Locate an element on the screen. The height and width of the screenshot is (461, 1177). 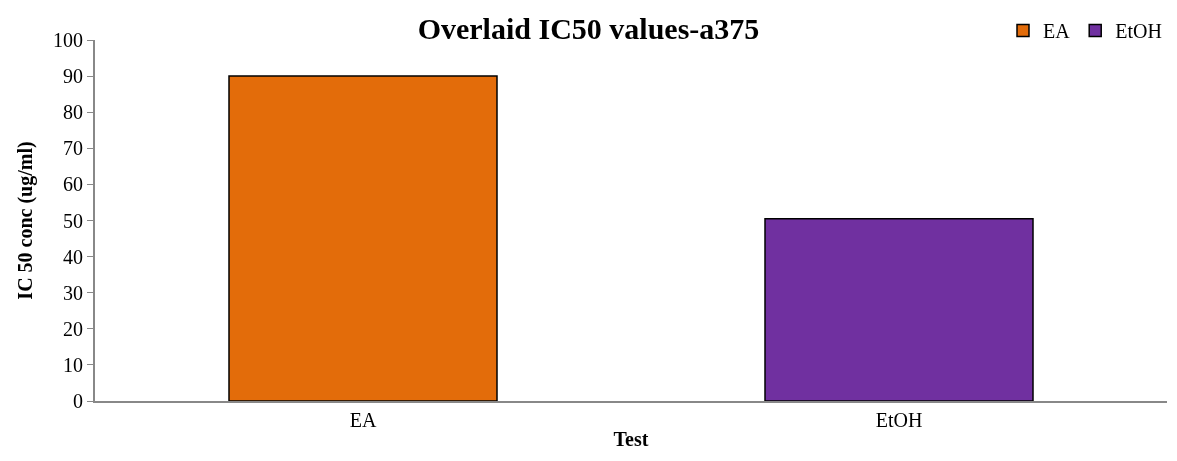
y-tick-label: 10 is located at coordinates (73, 364).